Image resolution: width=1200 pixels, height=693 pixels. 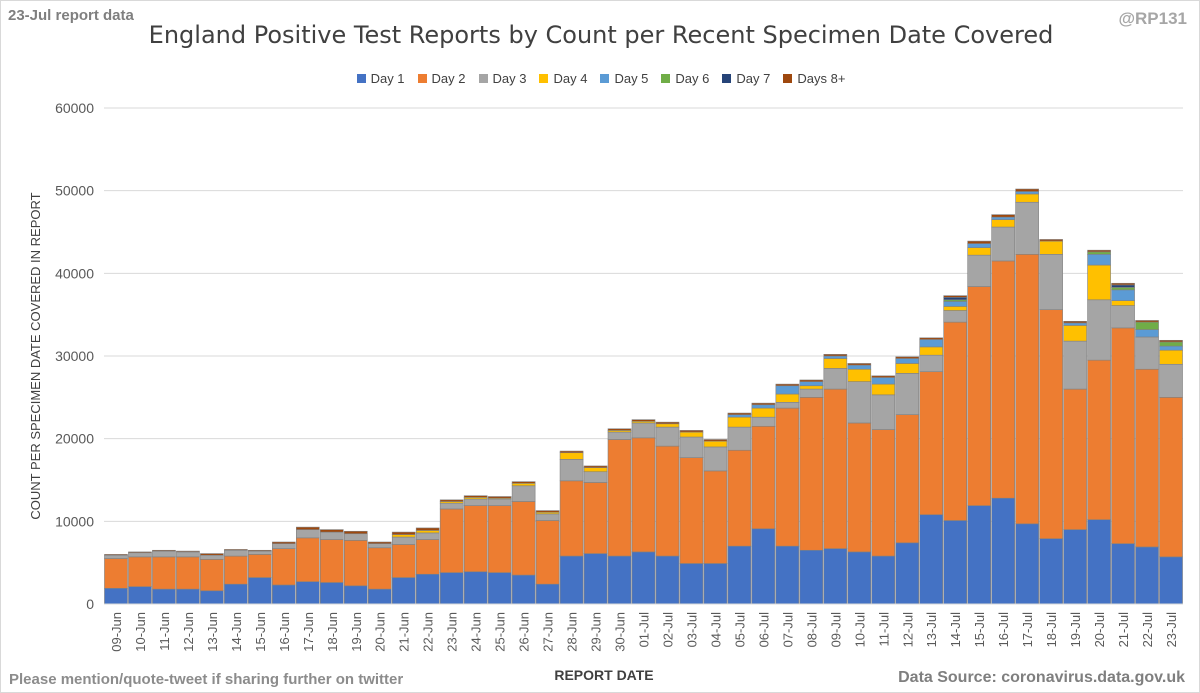 I want to click on bar-day-3-16-jul, so click(x=1003, y=244).